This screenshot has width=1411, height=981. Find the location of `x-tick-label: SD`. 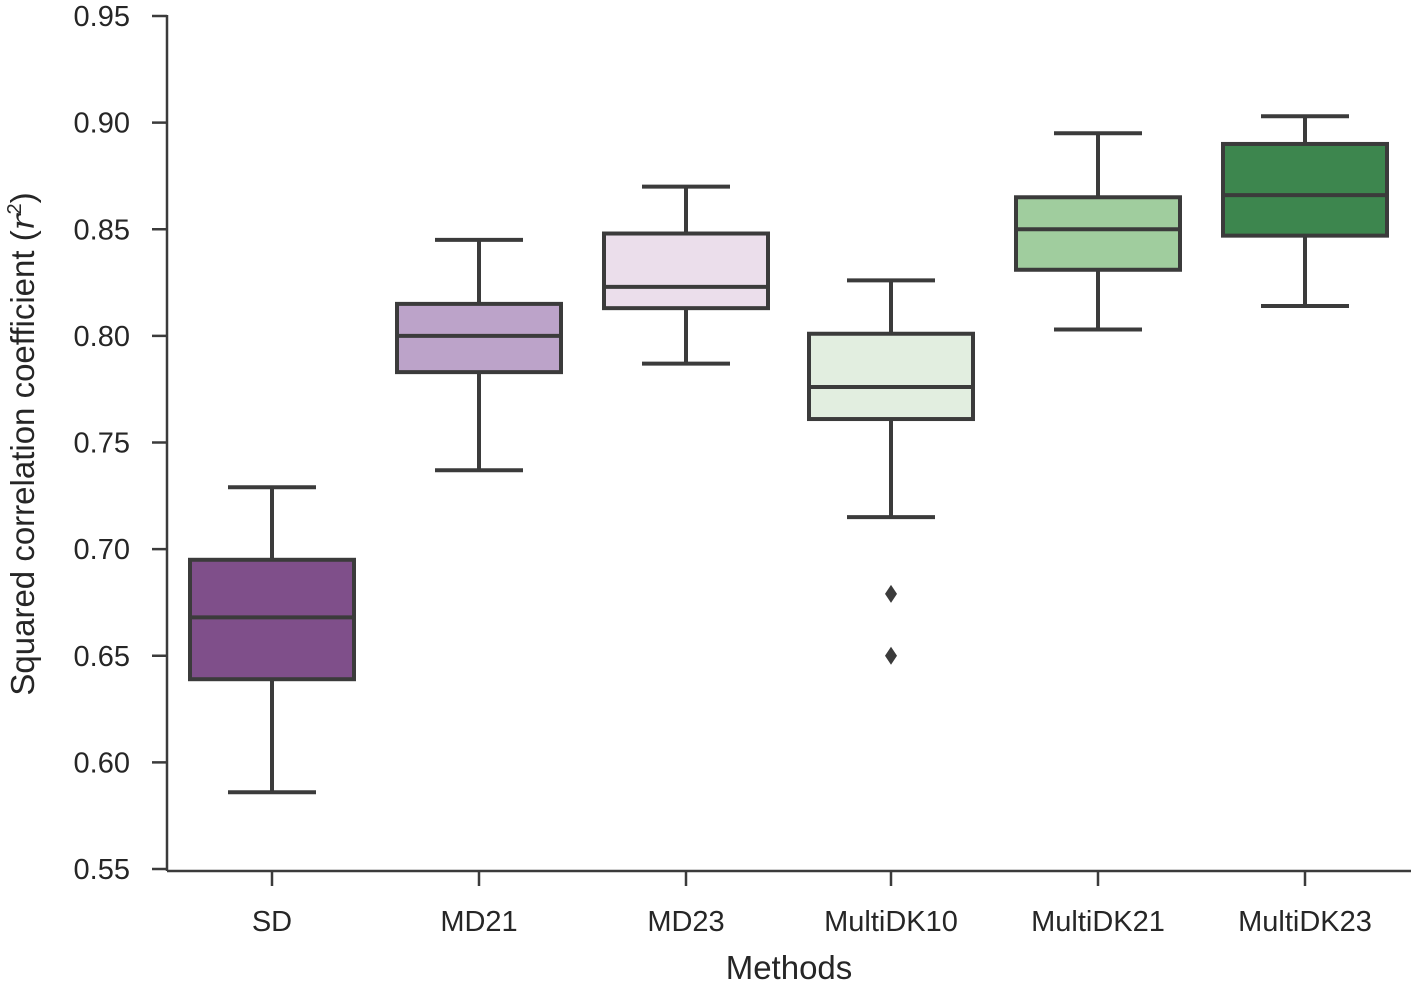

x-tick-label: SD is located at coordinates (272, 922).